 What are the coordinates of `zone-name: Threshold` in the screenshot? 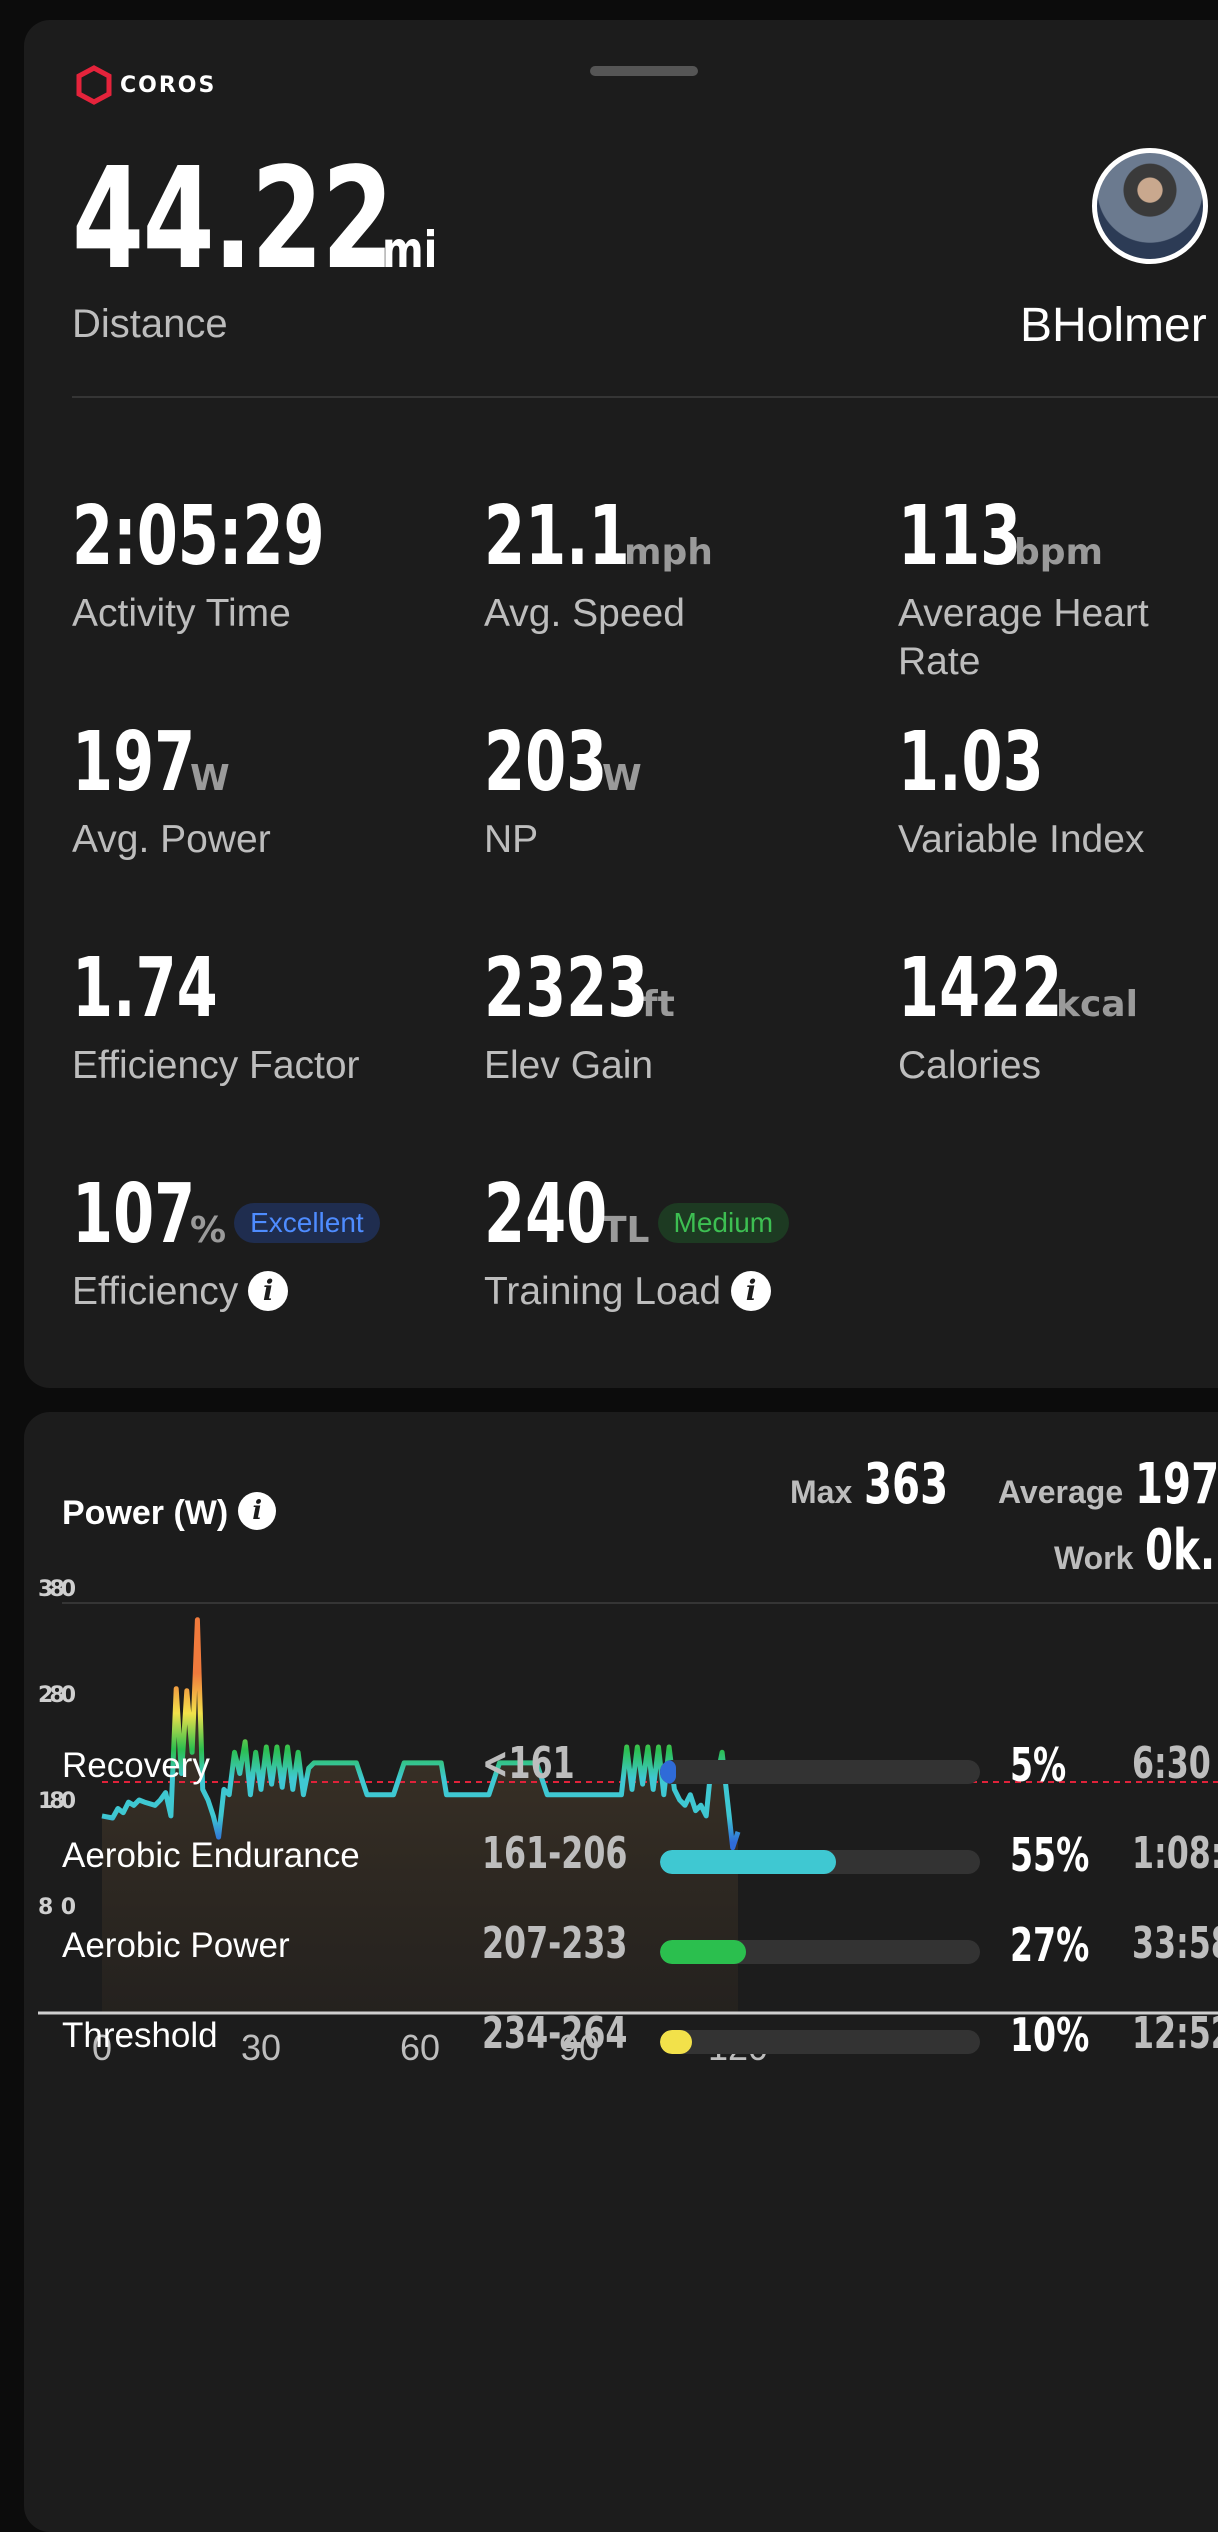 It's located at (140, 2035).